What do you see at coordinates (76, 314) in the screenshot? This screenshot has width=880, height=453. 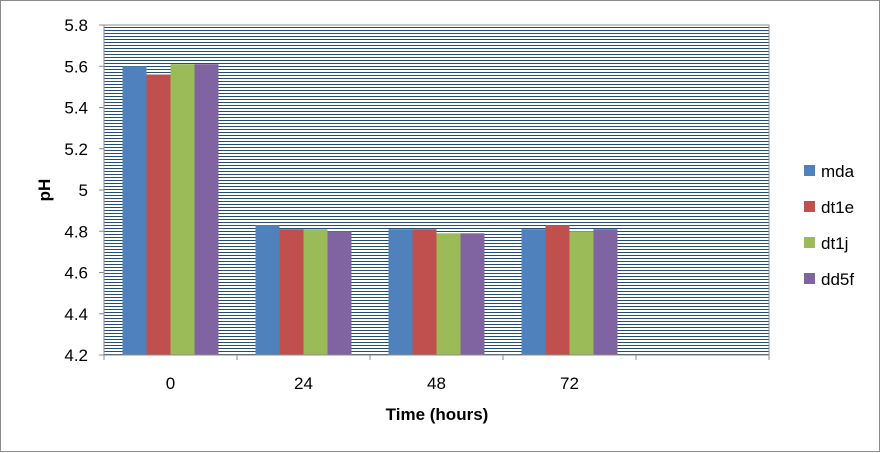 I see `y-tick-label: 4.4` at bounding box center [76, 314].